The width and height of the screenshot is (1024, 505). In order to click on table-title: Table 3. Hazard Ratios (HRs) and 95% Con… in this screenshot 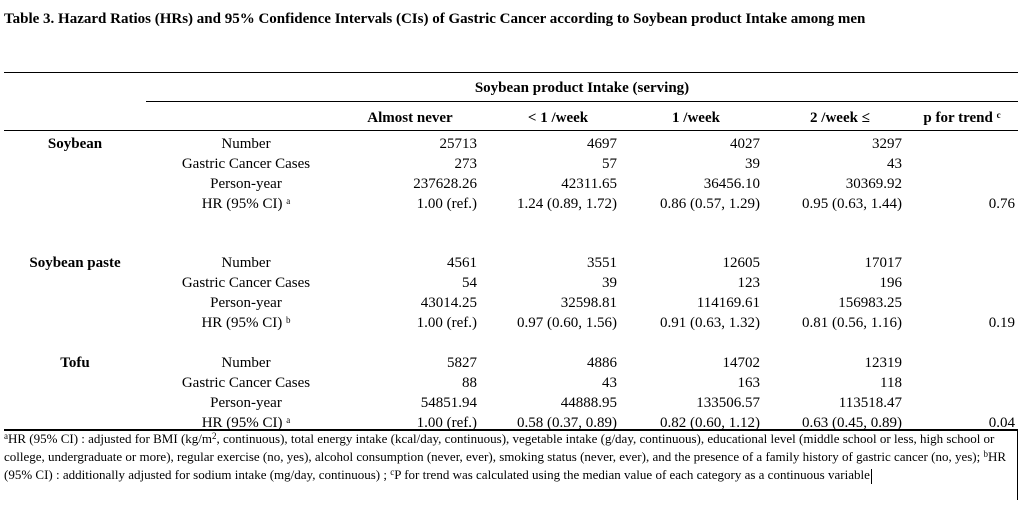, I will do `click(435, 19)`.